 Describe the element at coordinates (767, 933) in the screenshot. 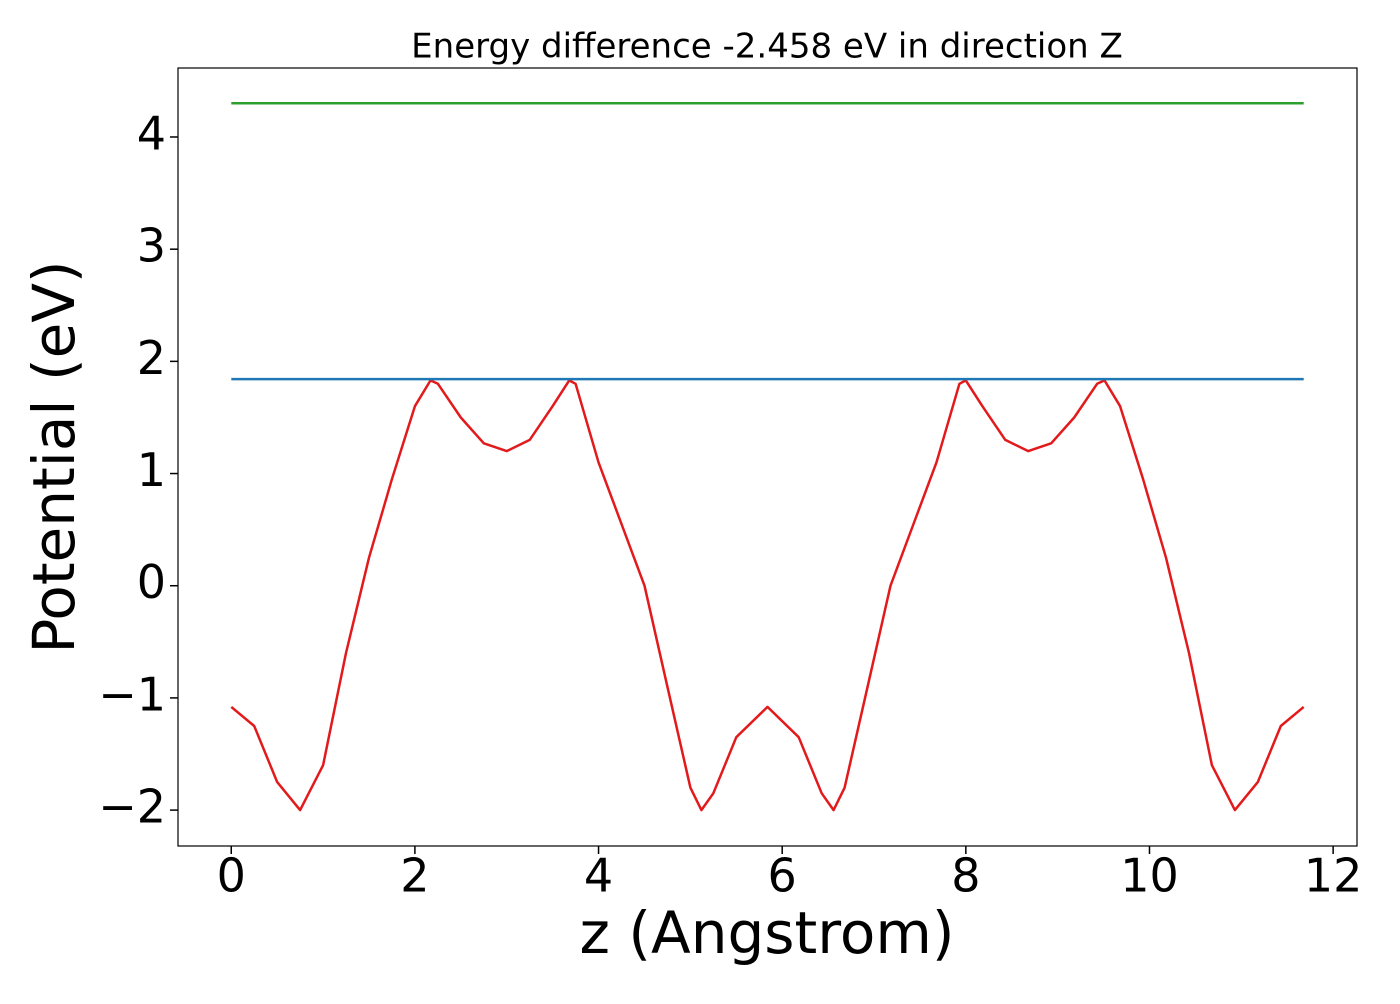

I see `x-axis-label: z (Angstrom)` at that location.